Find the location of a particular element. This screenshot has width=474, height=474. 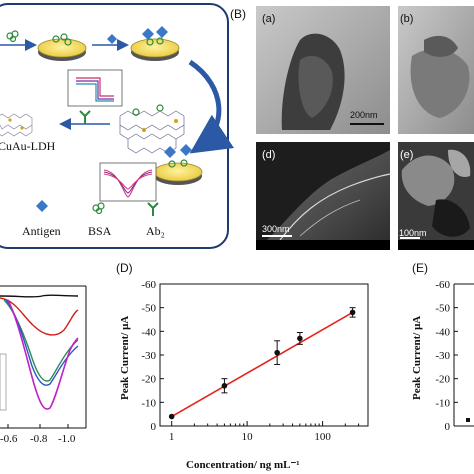

legend-ab2-icon is located at coordinates (153, 209).